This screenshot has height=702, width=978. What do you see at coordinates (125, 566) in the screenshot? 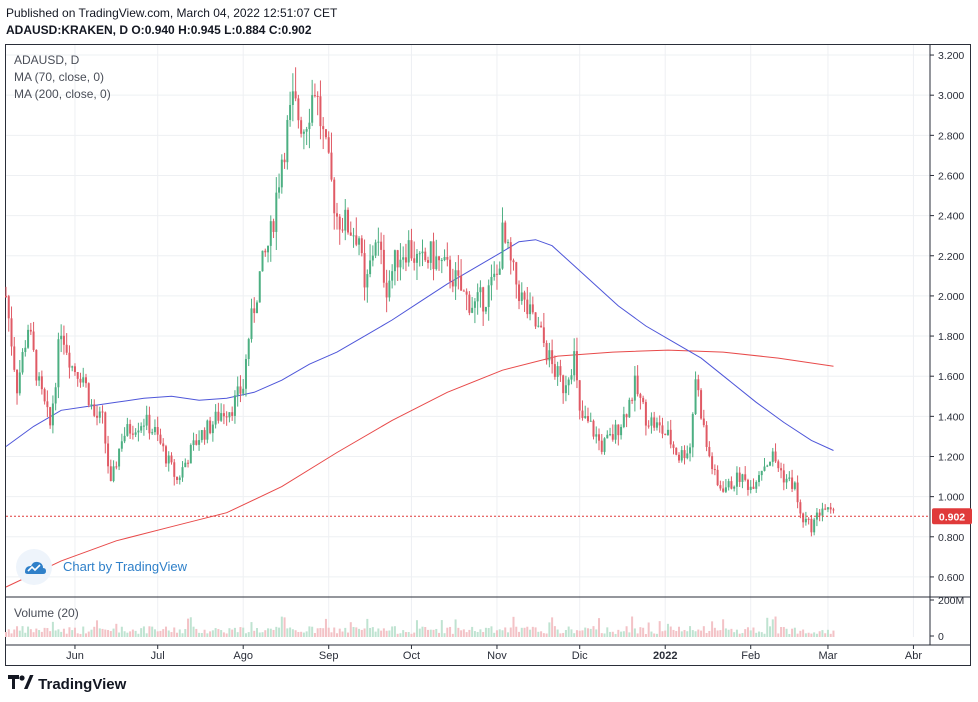
I see `badge-text: Chart by TradingView` at bounding box center [125, 566].